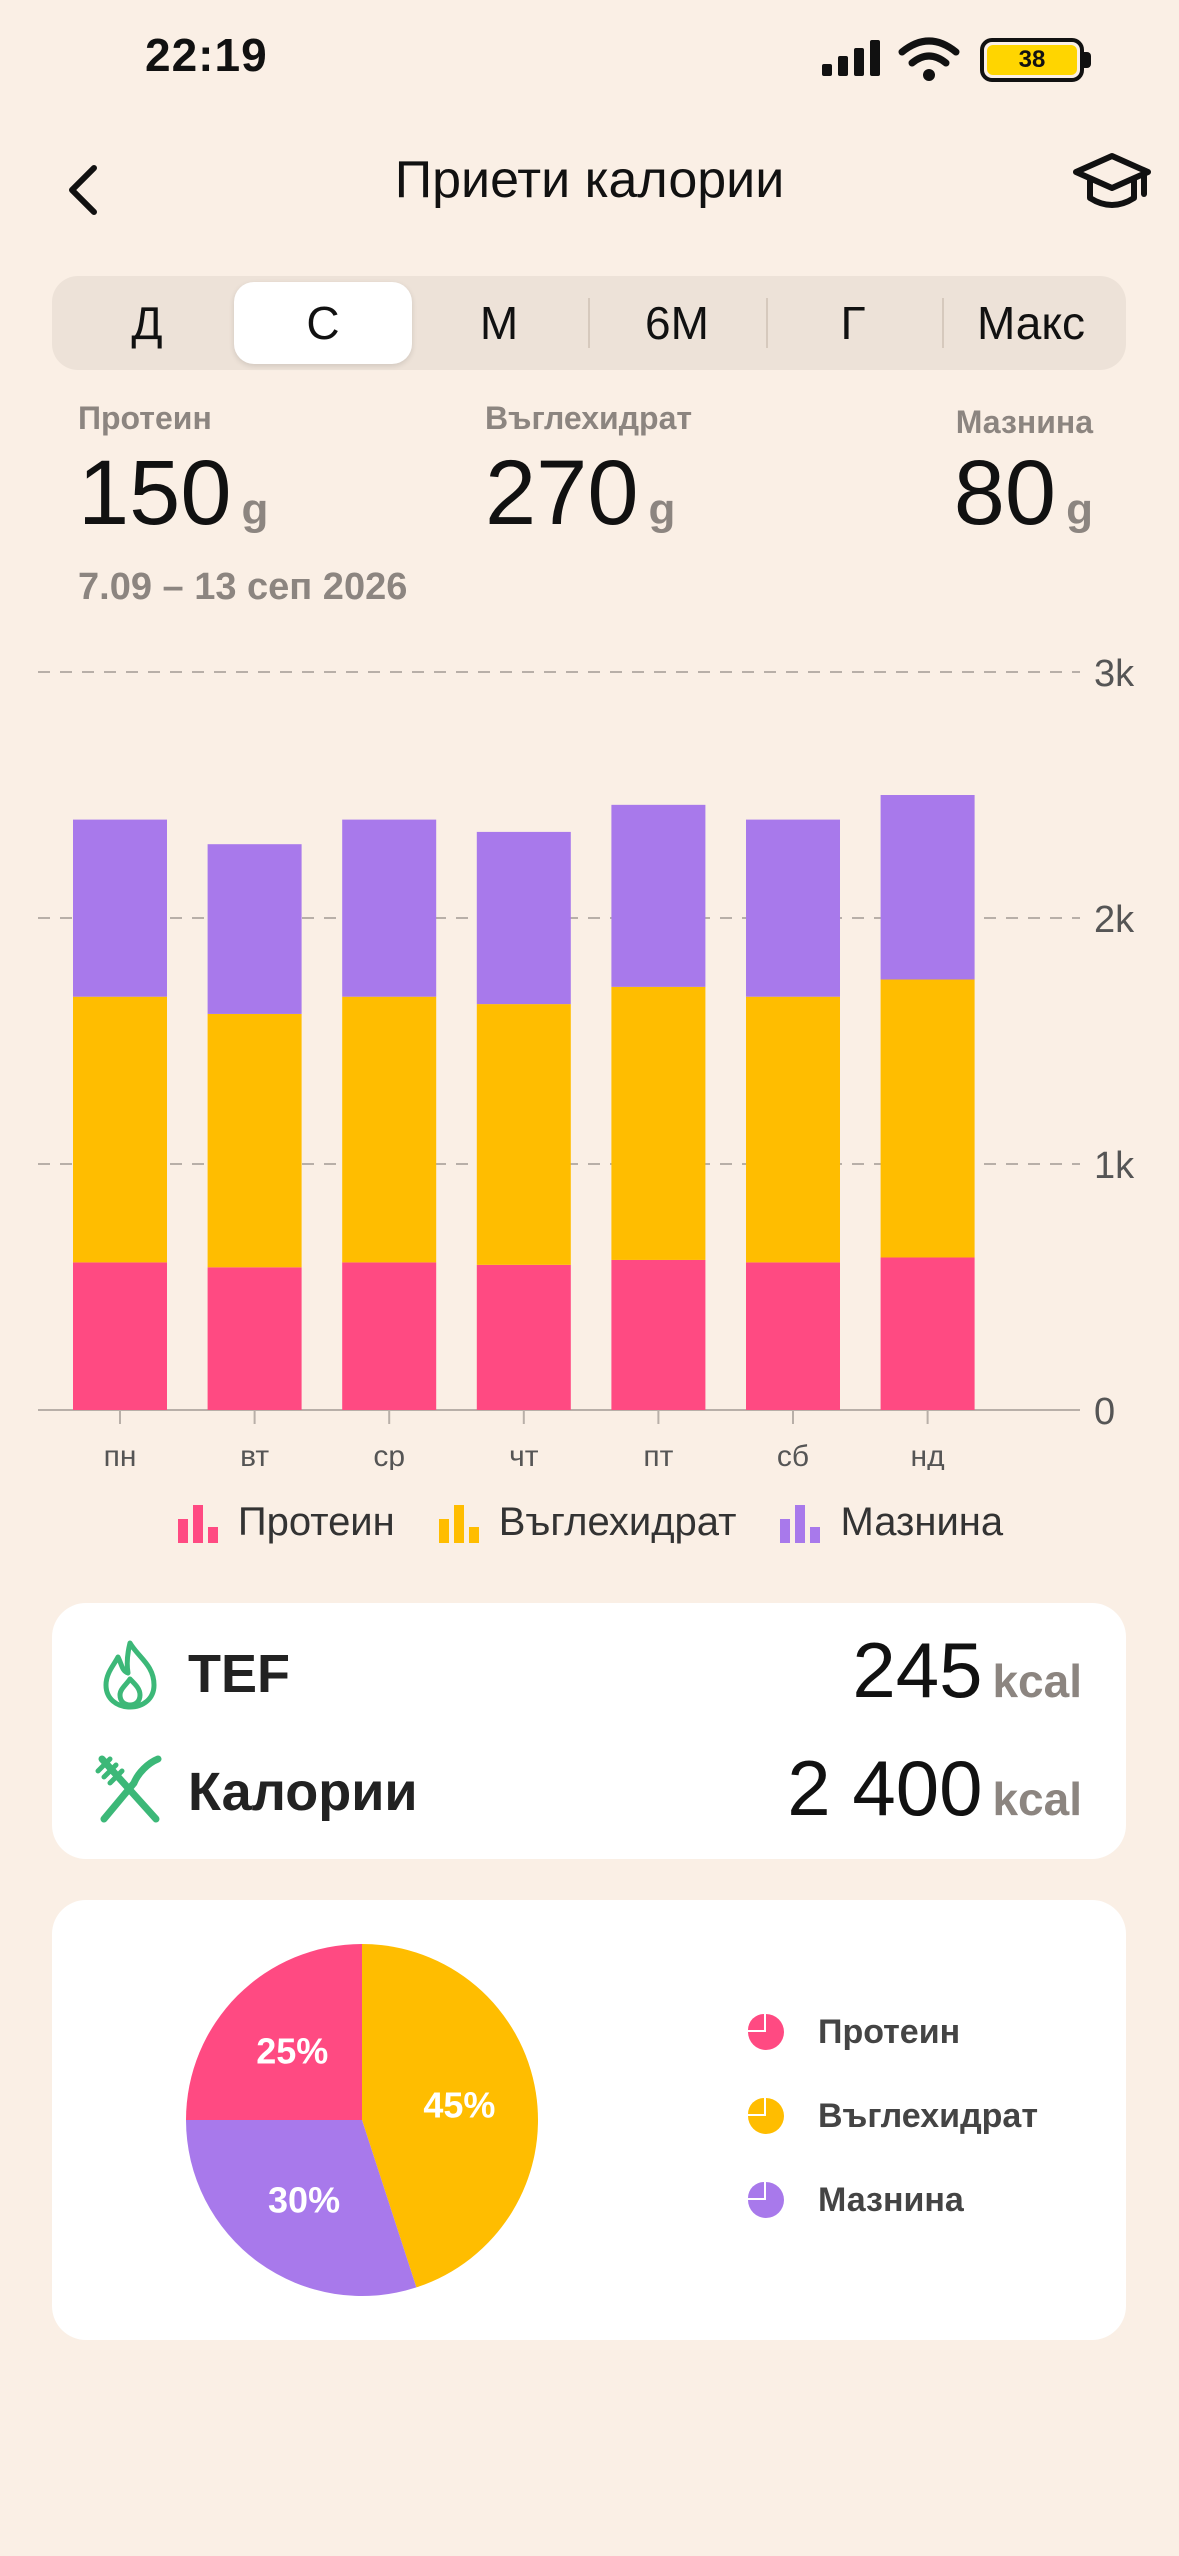 The height and width of the screenshot is (2556, 1179). Describe the element at coordinates (243, 587) in the screenshot. I see `date-range: 7.09 – 13 сеп 2026` at that location.